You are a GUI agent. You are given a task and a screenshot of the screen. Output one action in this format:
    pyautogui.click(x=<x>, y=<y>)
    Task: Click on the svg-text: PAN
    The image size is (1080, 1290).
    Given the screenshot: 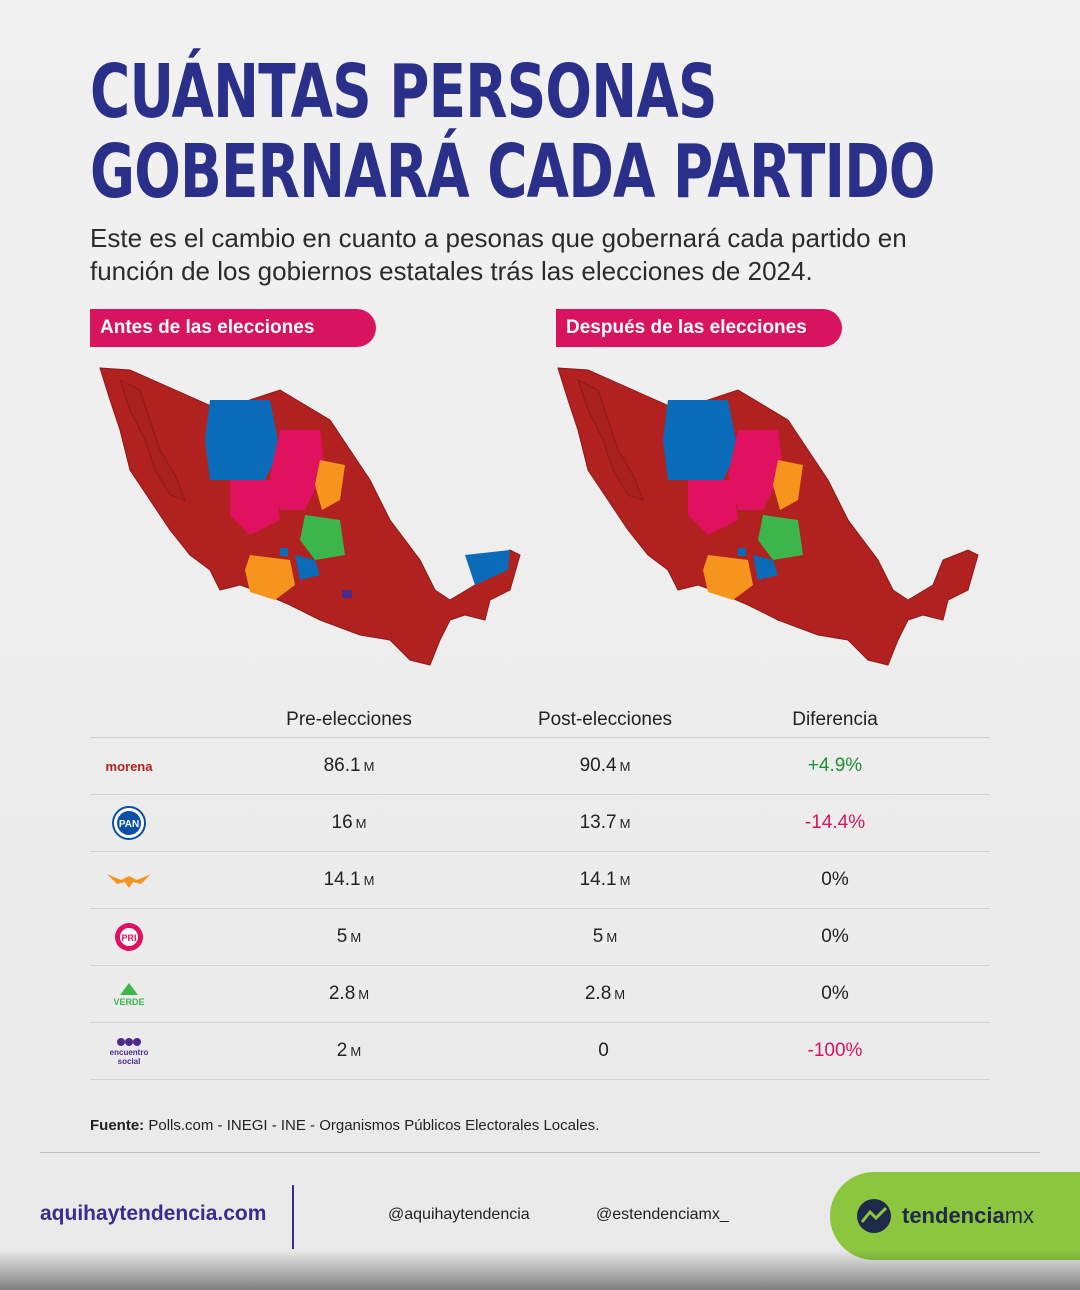 What is the action you would take?
    pyautogui.click(x=129, y=824)
    